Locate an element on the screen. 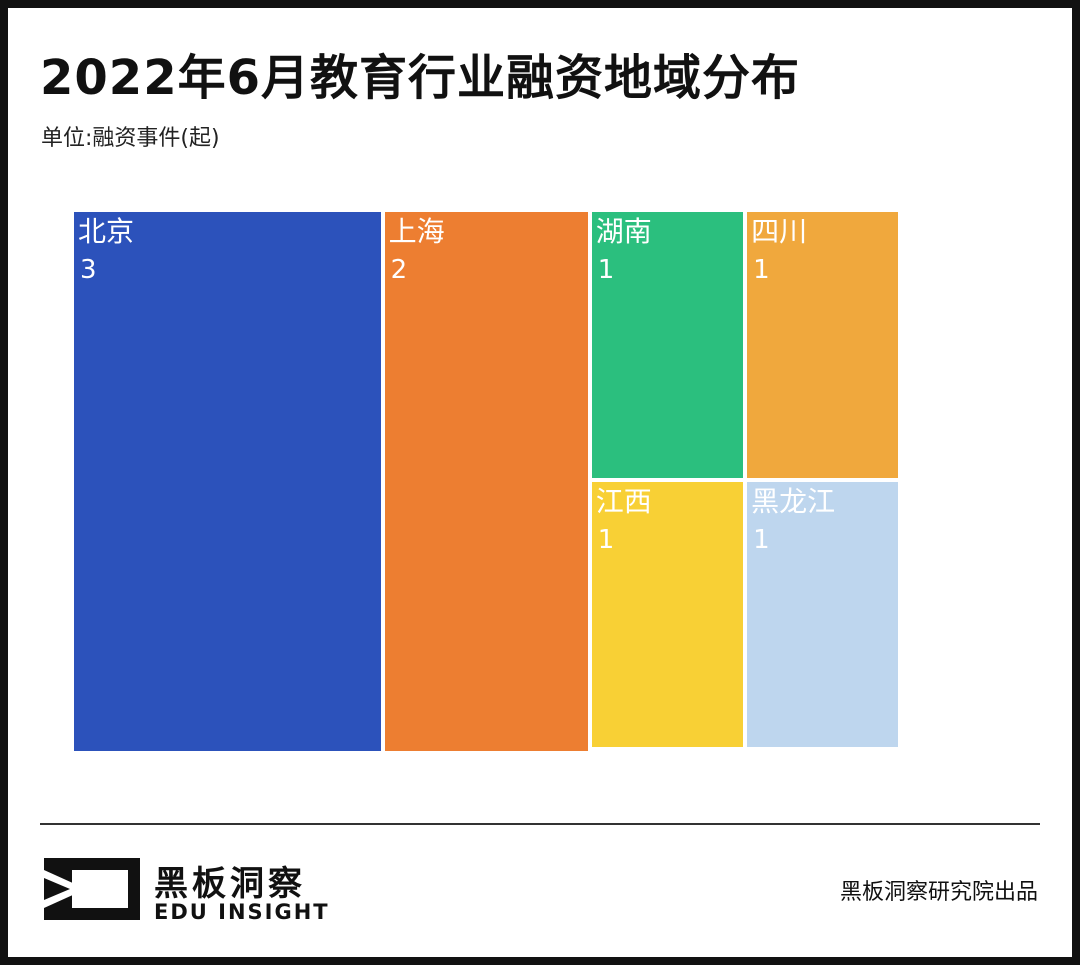 Image resolution: width=1080 pixels, height=965 pixels. edu-insight-logo-icon is located at coordinates (92, 889).